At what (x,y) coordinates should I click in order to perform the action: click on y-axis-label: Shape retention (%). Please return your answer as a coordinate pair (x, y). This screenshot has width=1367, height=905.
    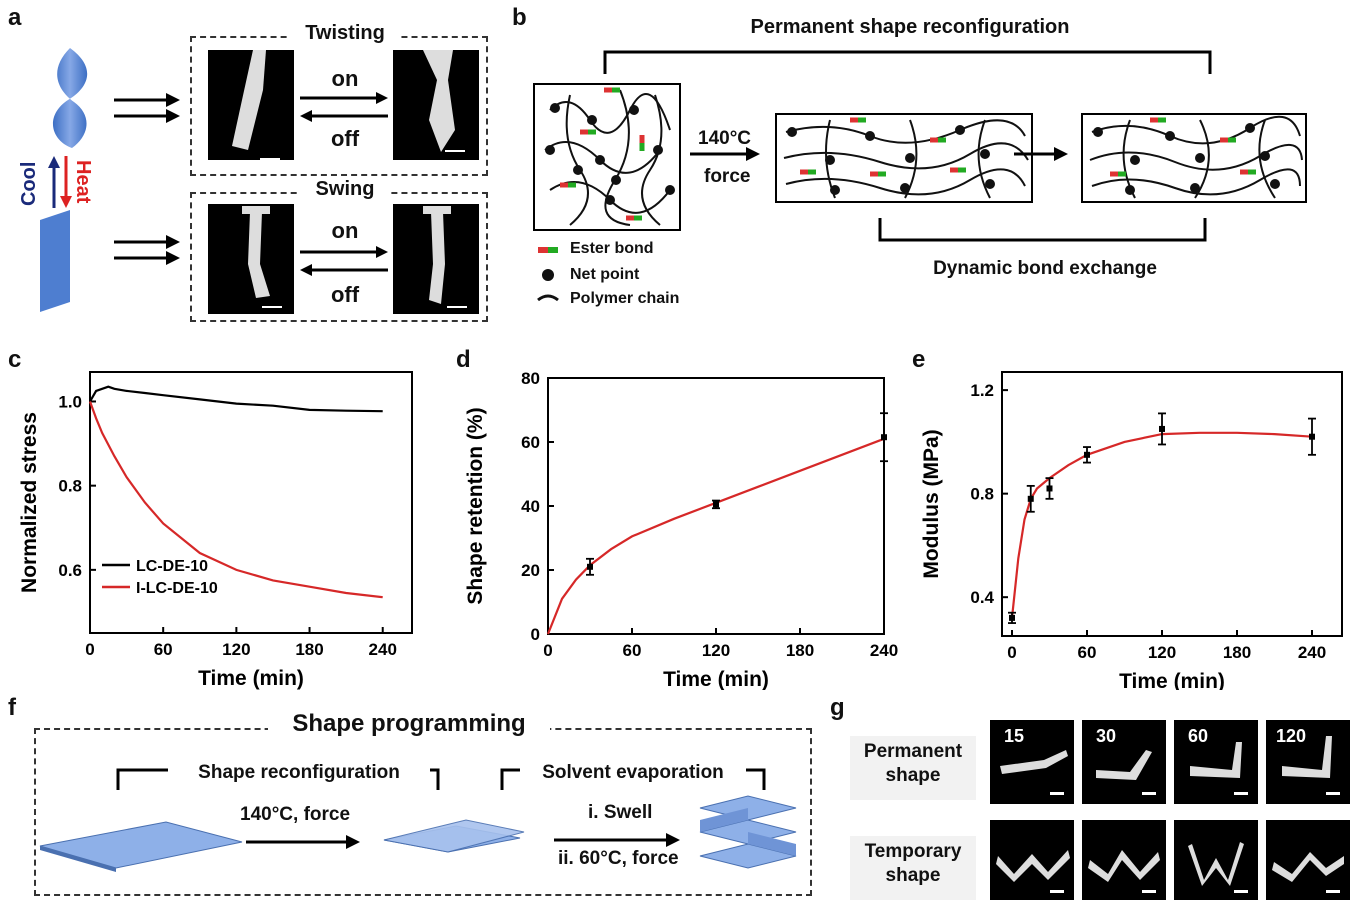
    Looking at the image, I should click on (475, 505).